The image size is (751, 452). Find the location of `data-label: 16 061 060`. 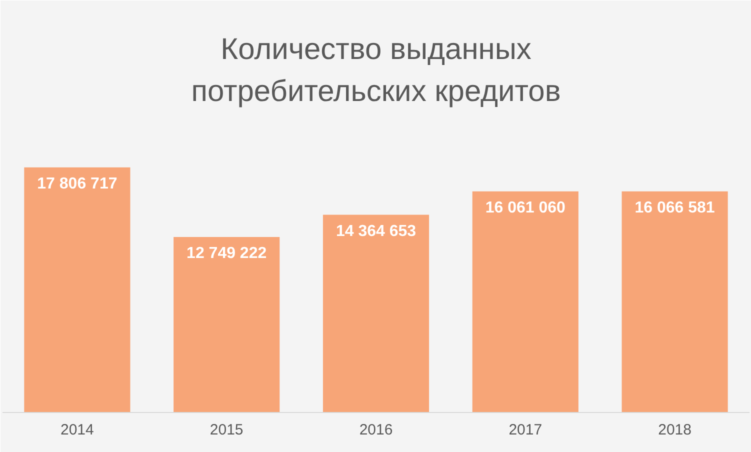

data-label: 16 061 060 is located at coordinates (525, 207).